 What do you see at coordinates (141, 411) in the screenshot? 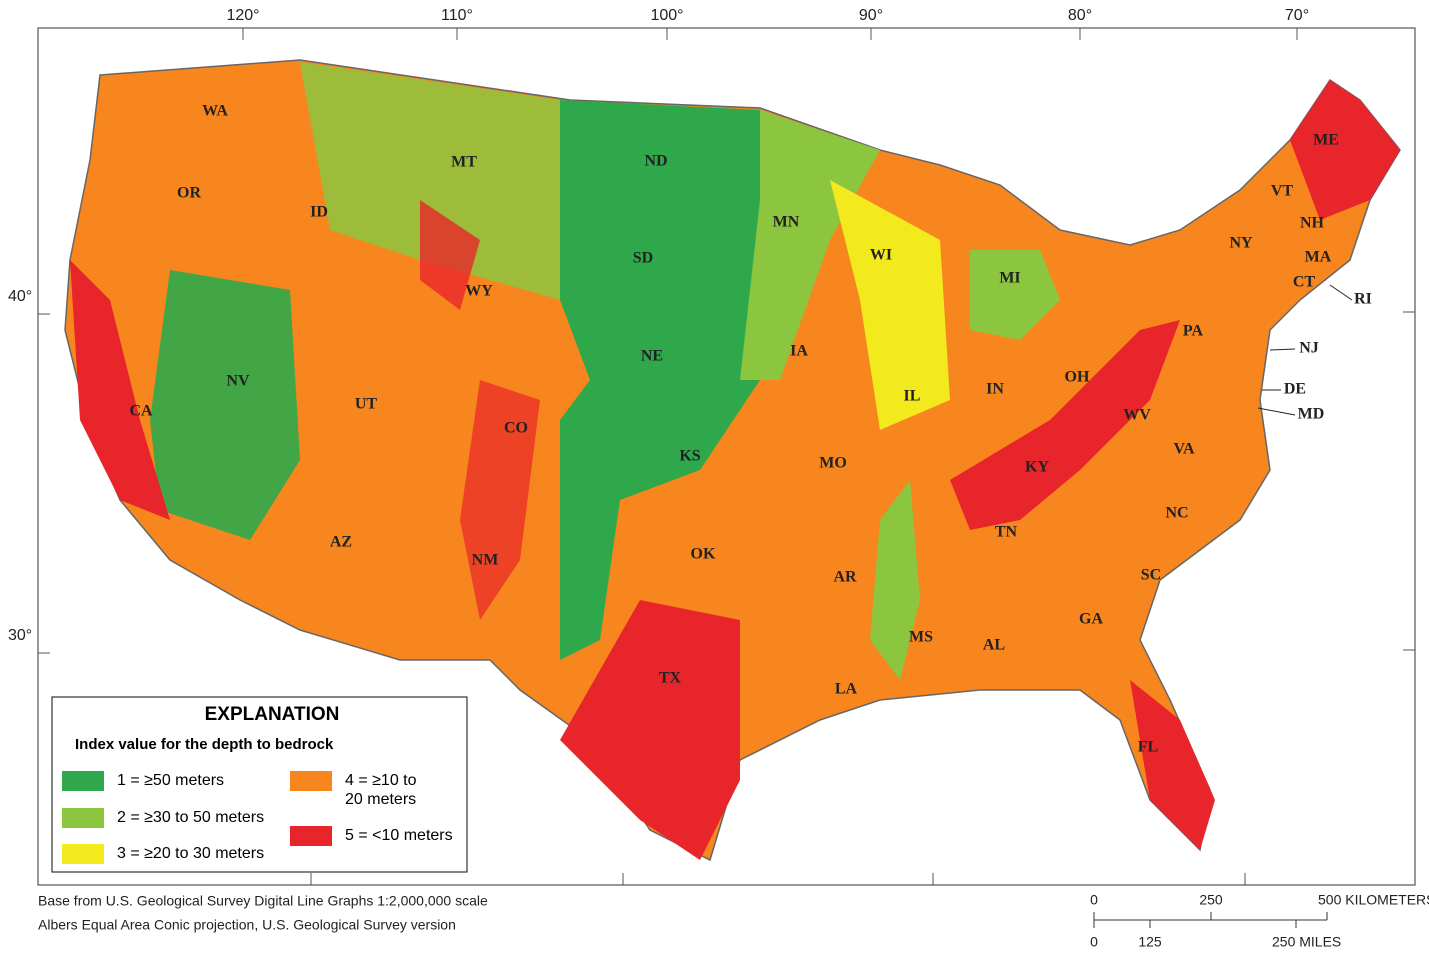
I see `state-label: CA` at bounding box center [141, 411].